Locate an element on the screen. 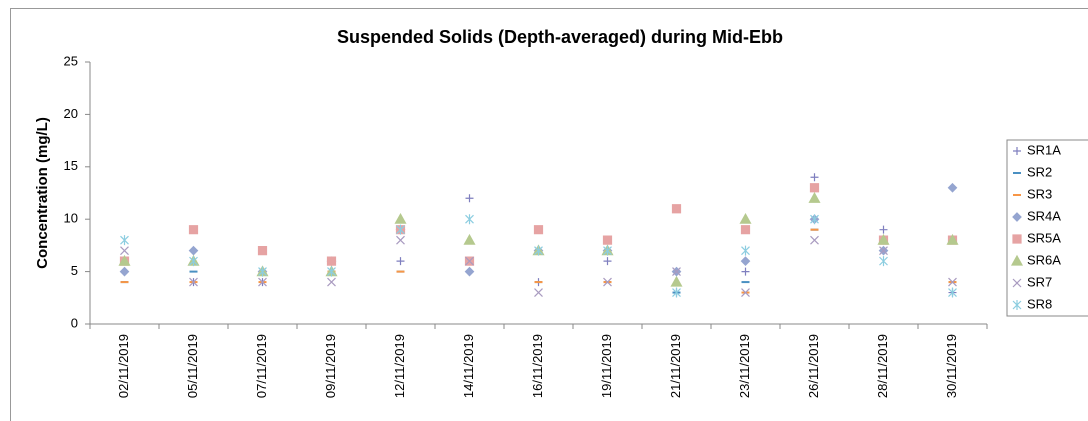 This screenshot has width=1088, height=421. y-tick-label: 20 is located at coordinates (71, 113).